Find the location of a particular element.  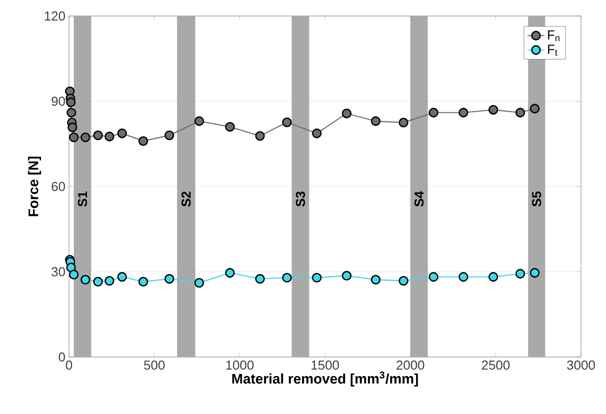

x-axis-title: Material removed [mm$^{3}$/mm] is located at coordinates (325, 379).